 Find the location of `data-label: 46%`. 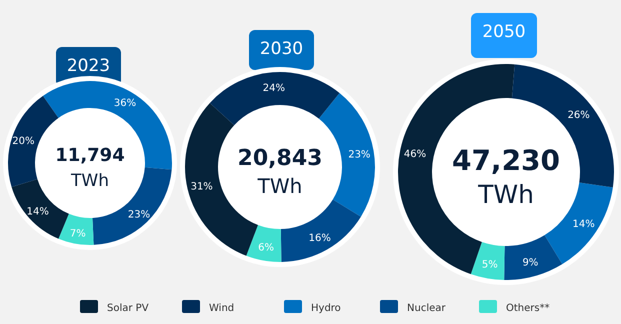

data-label: 46% is located at coordinates (415, 154).